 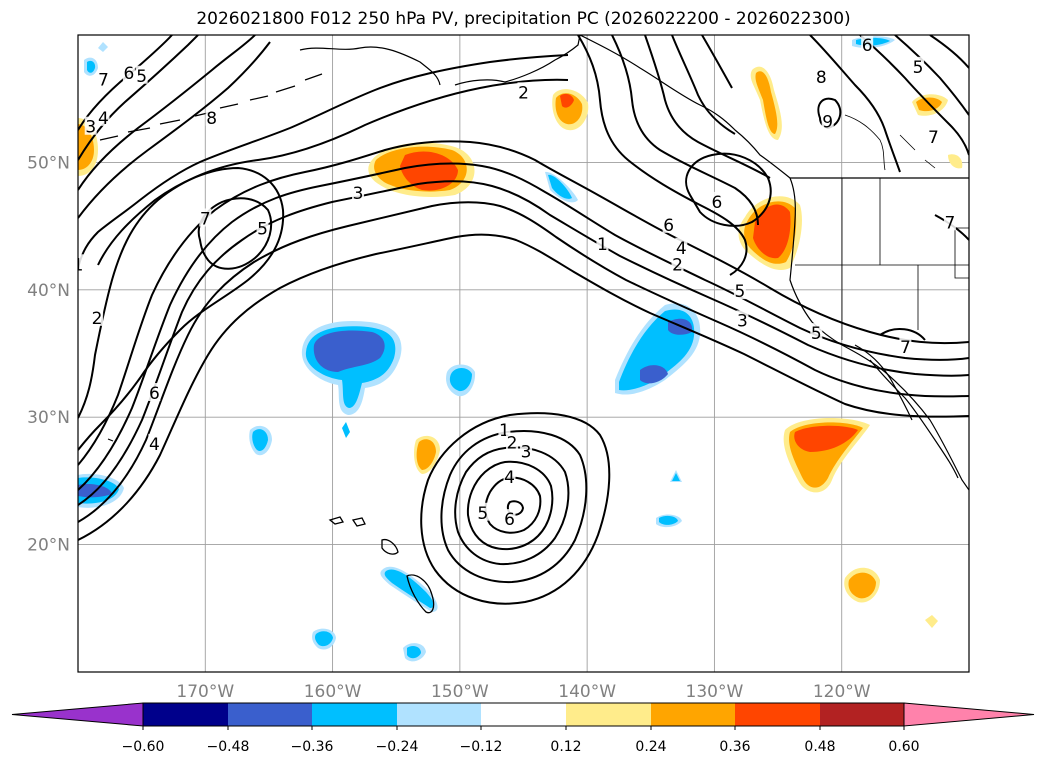 I want to click on precip-negative-small-hawaii, so click(x=460, y=380).